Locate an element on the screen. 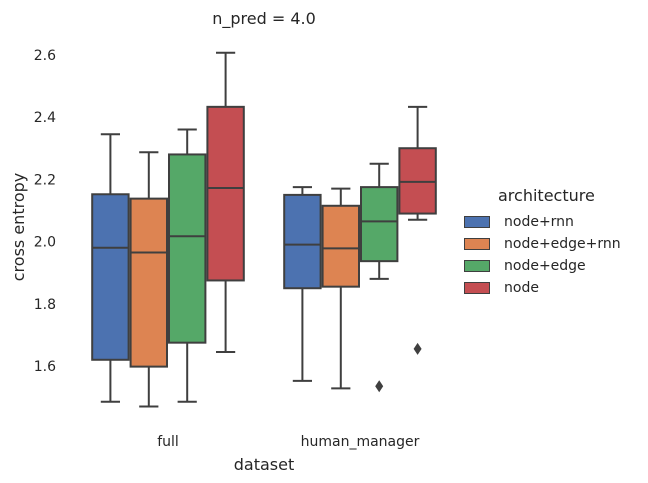 This screenshot has width=648, height=483. x-axis-label: dataset is located at coordinates (264, 464).